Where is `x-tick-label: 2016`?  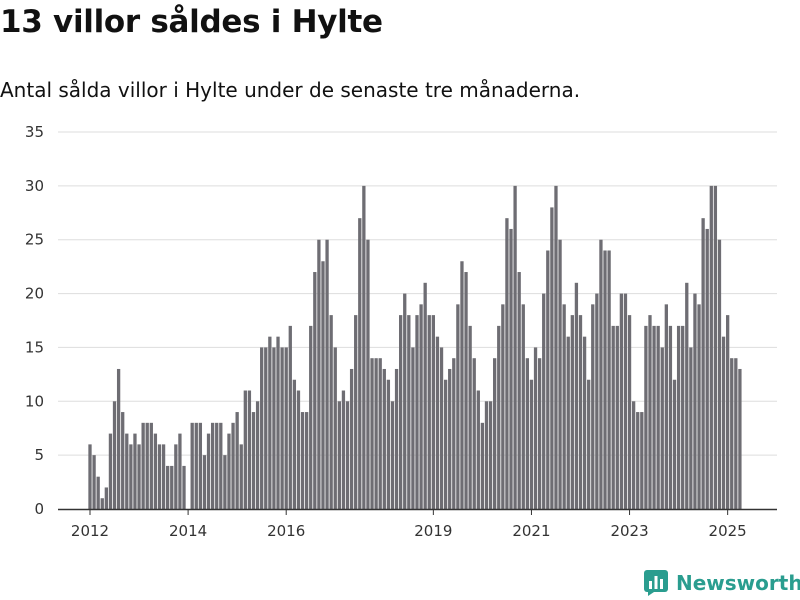
x-tick-label: 2016 is located at coordinates (286, 531).